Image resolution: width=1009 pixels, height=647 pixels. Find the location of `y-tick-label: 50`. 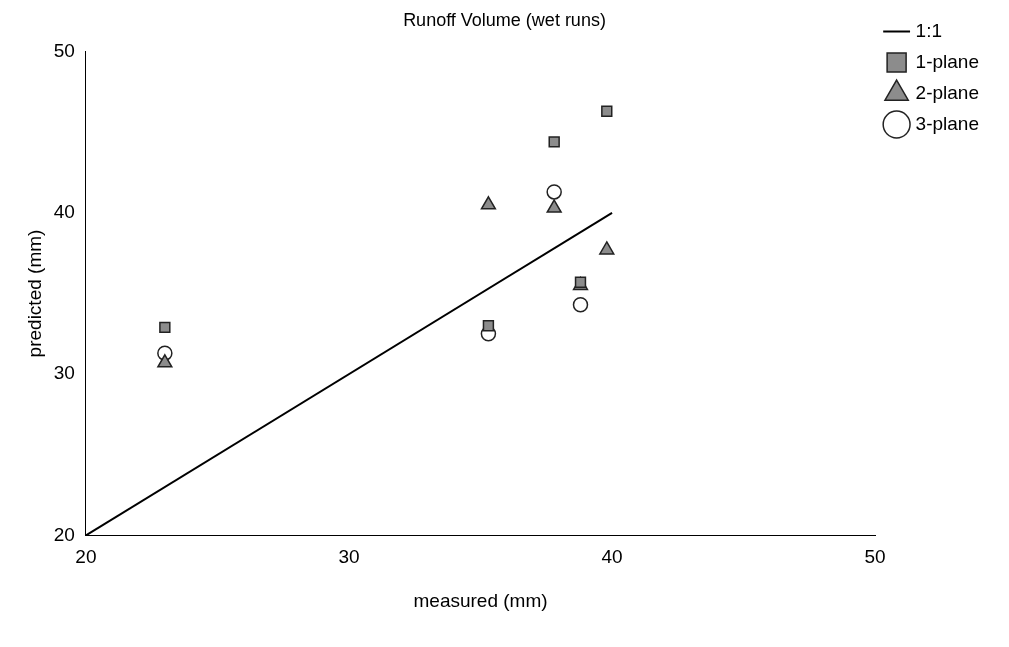

y-tick-label: 50 is located at coordinates (64, 50).